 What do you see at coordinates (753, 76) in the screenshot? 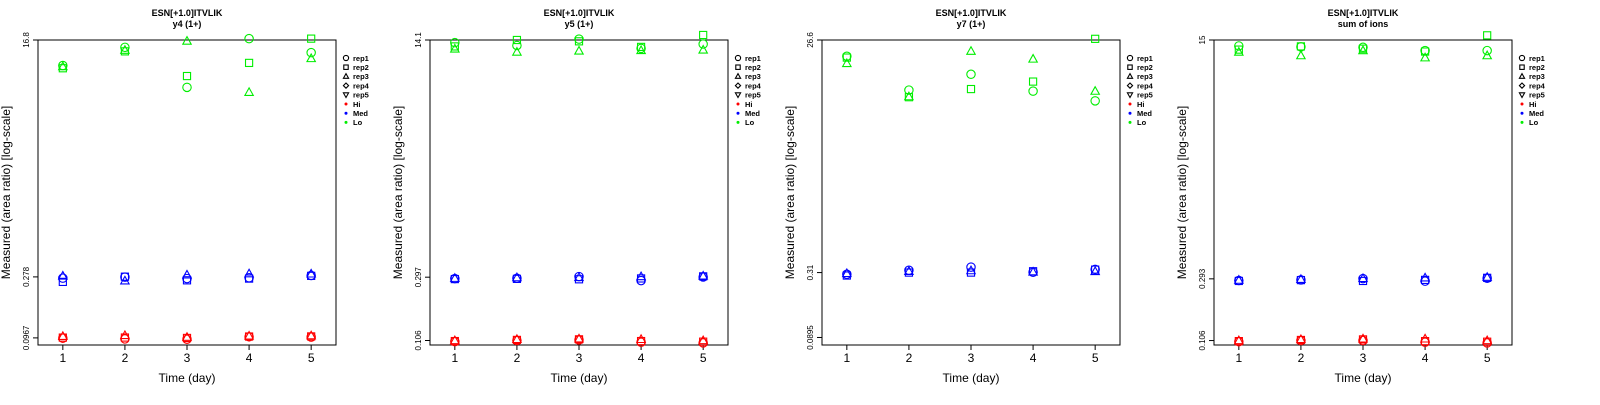
I see `legend-label: rep3` at bounding box center [753, 76].